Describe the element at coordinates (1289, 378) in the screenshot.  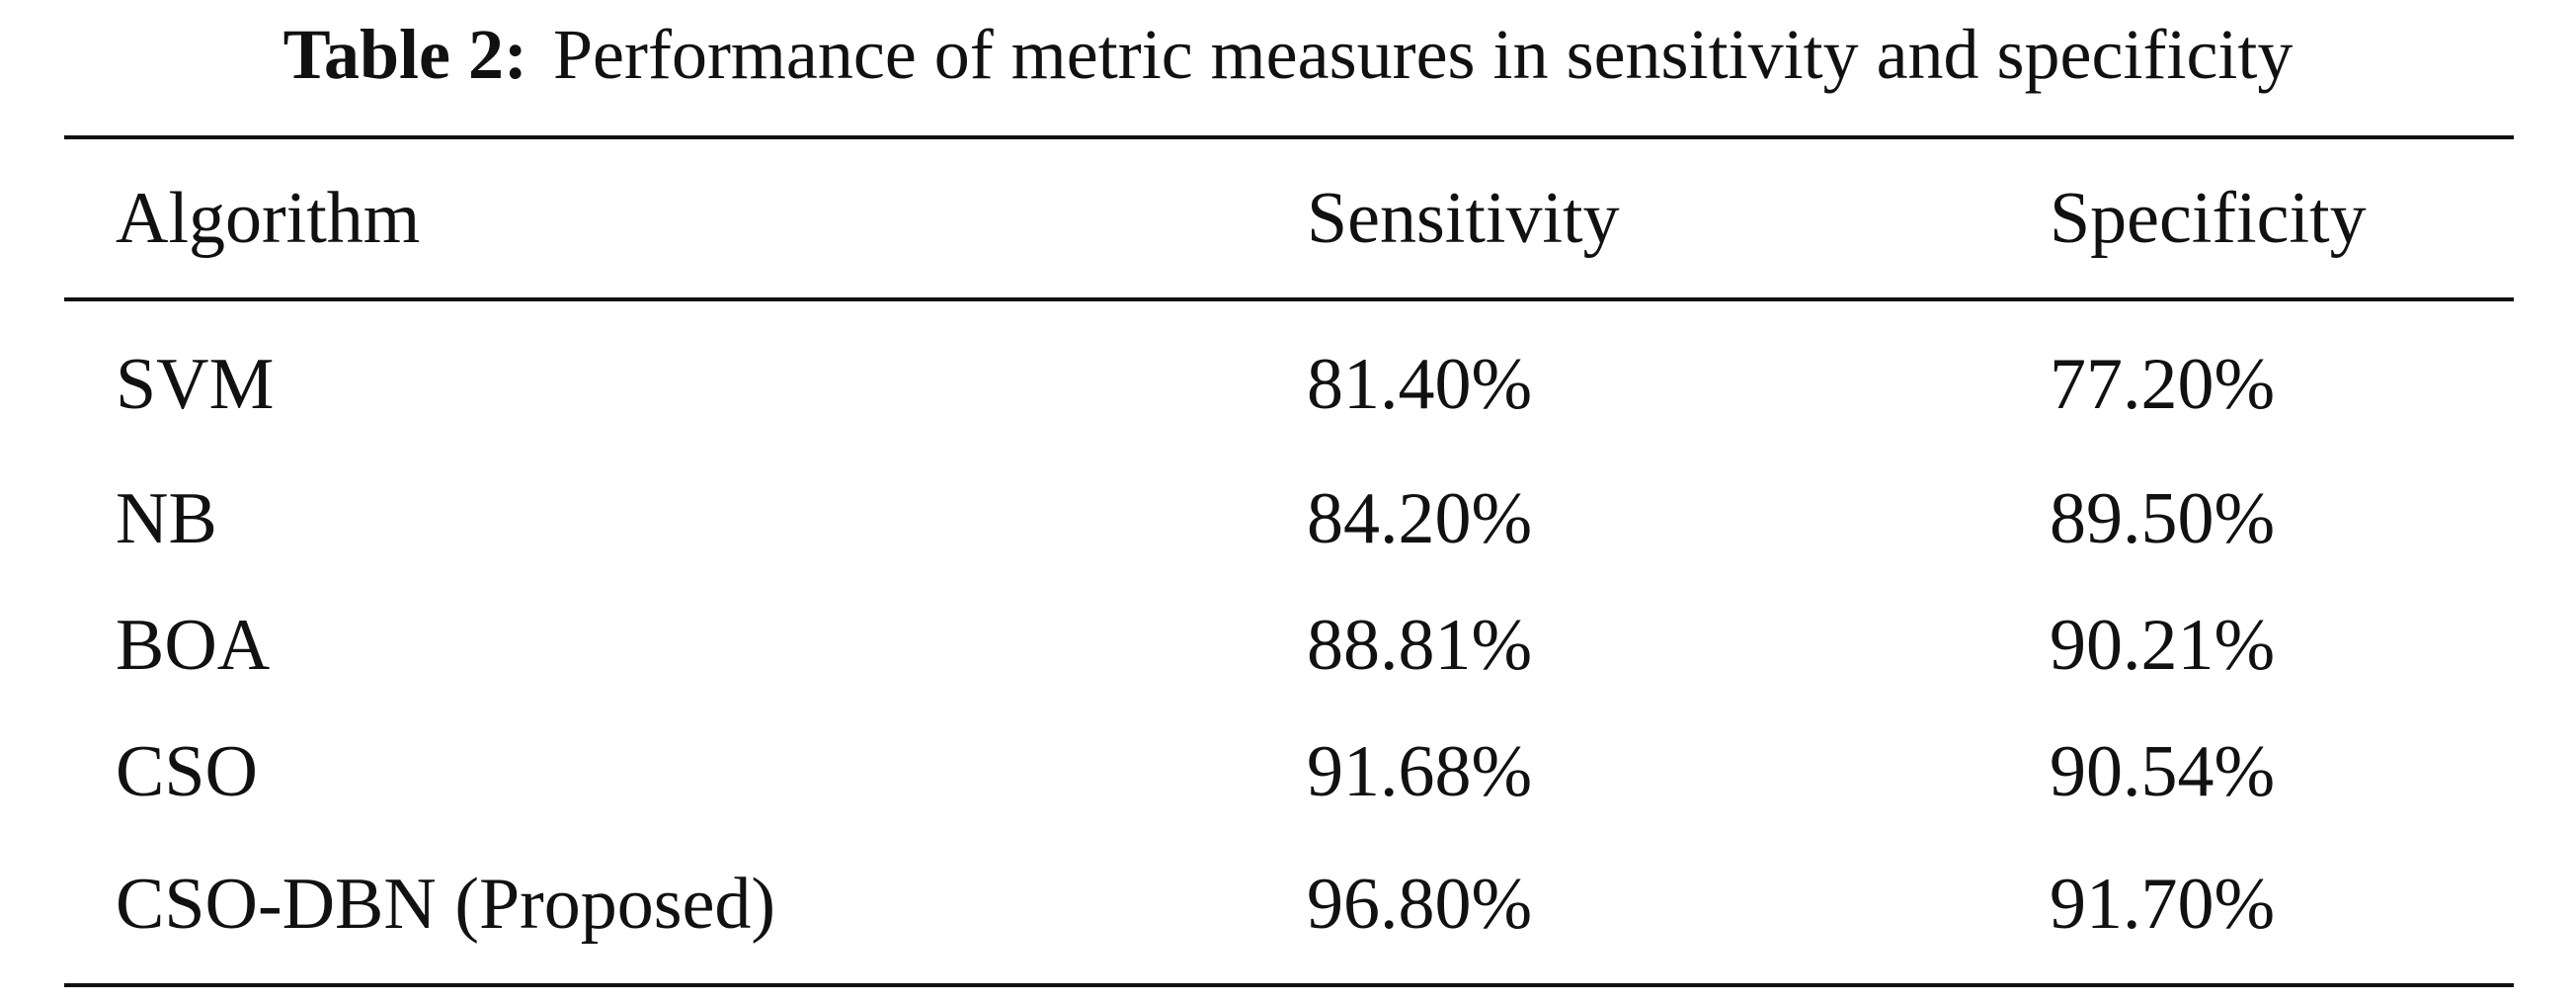
I see `table-row: SVM 81.40% 77.20%` at that location.